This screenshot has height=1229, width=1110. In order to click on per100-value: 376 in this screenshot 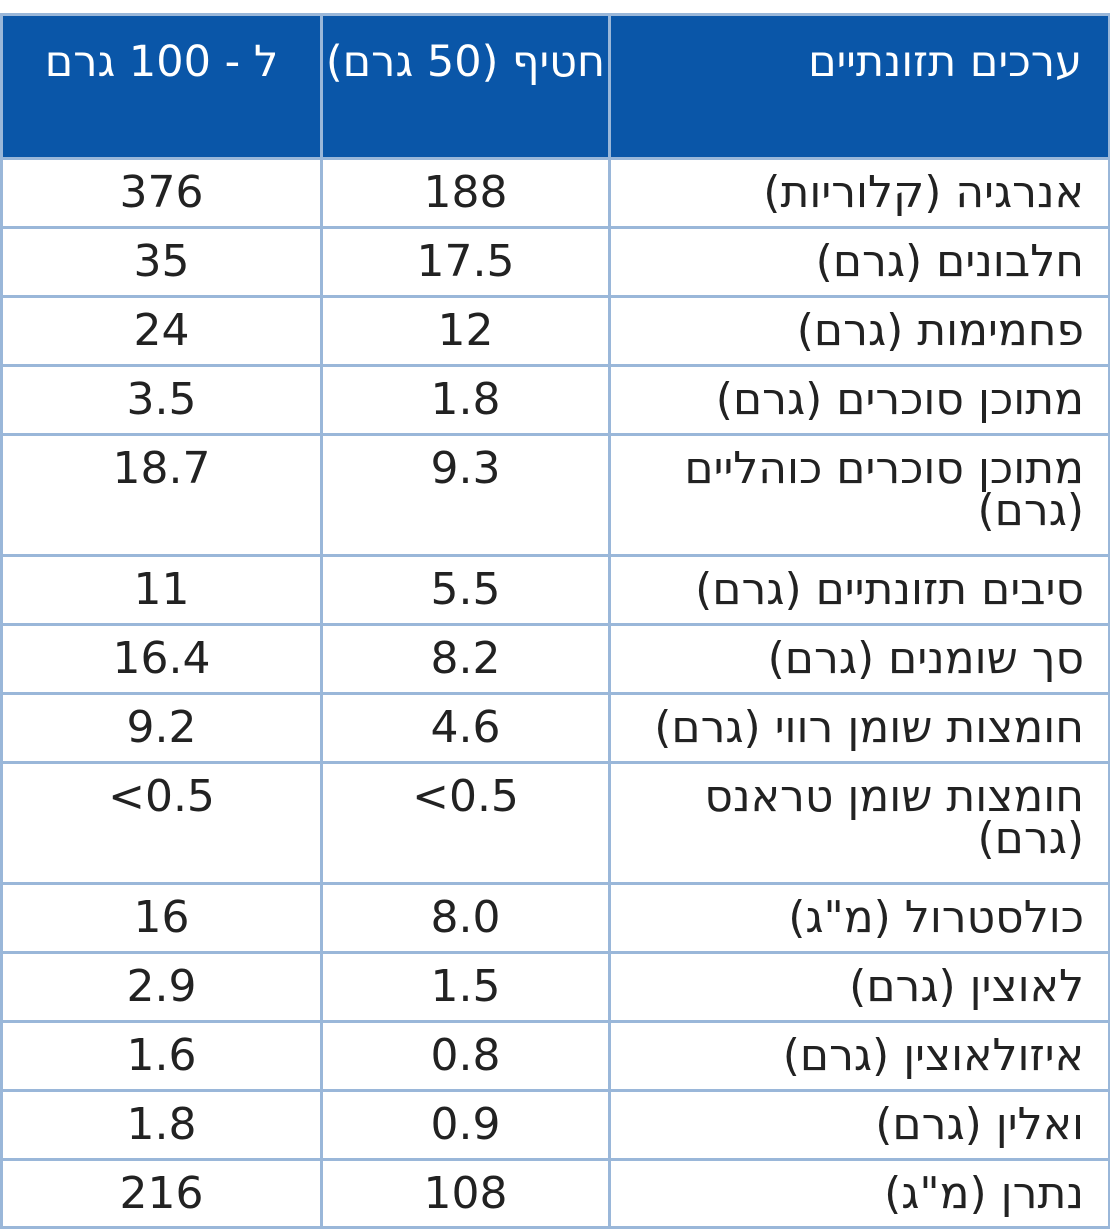, I will do `click(161, 193)`.